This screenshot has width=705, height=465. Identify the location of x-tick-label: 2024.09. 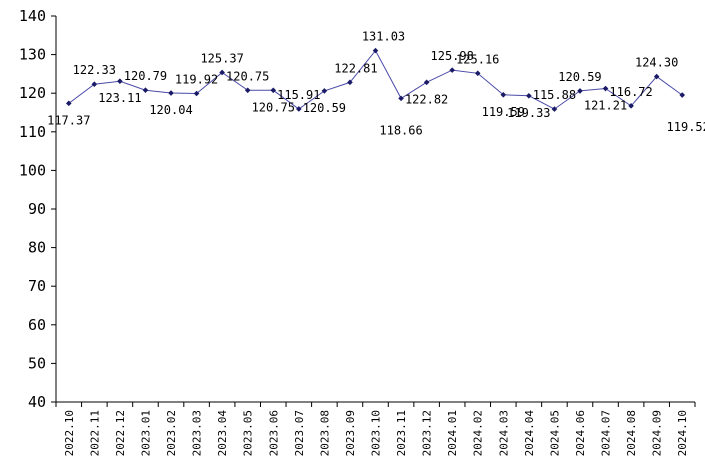
(657, 433).